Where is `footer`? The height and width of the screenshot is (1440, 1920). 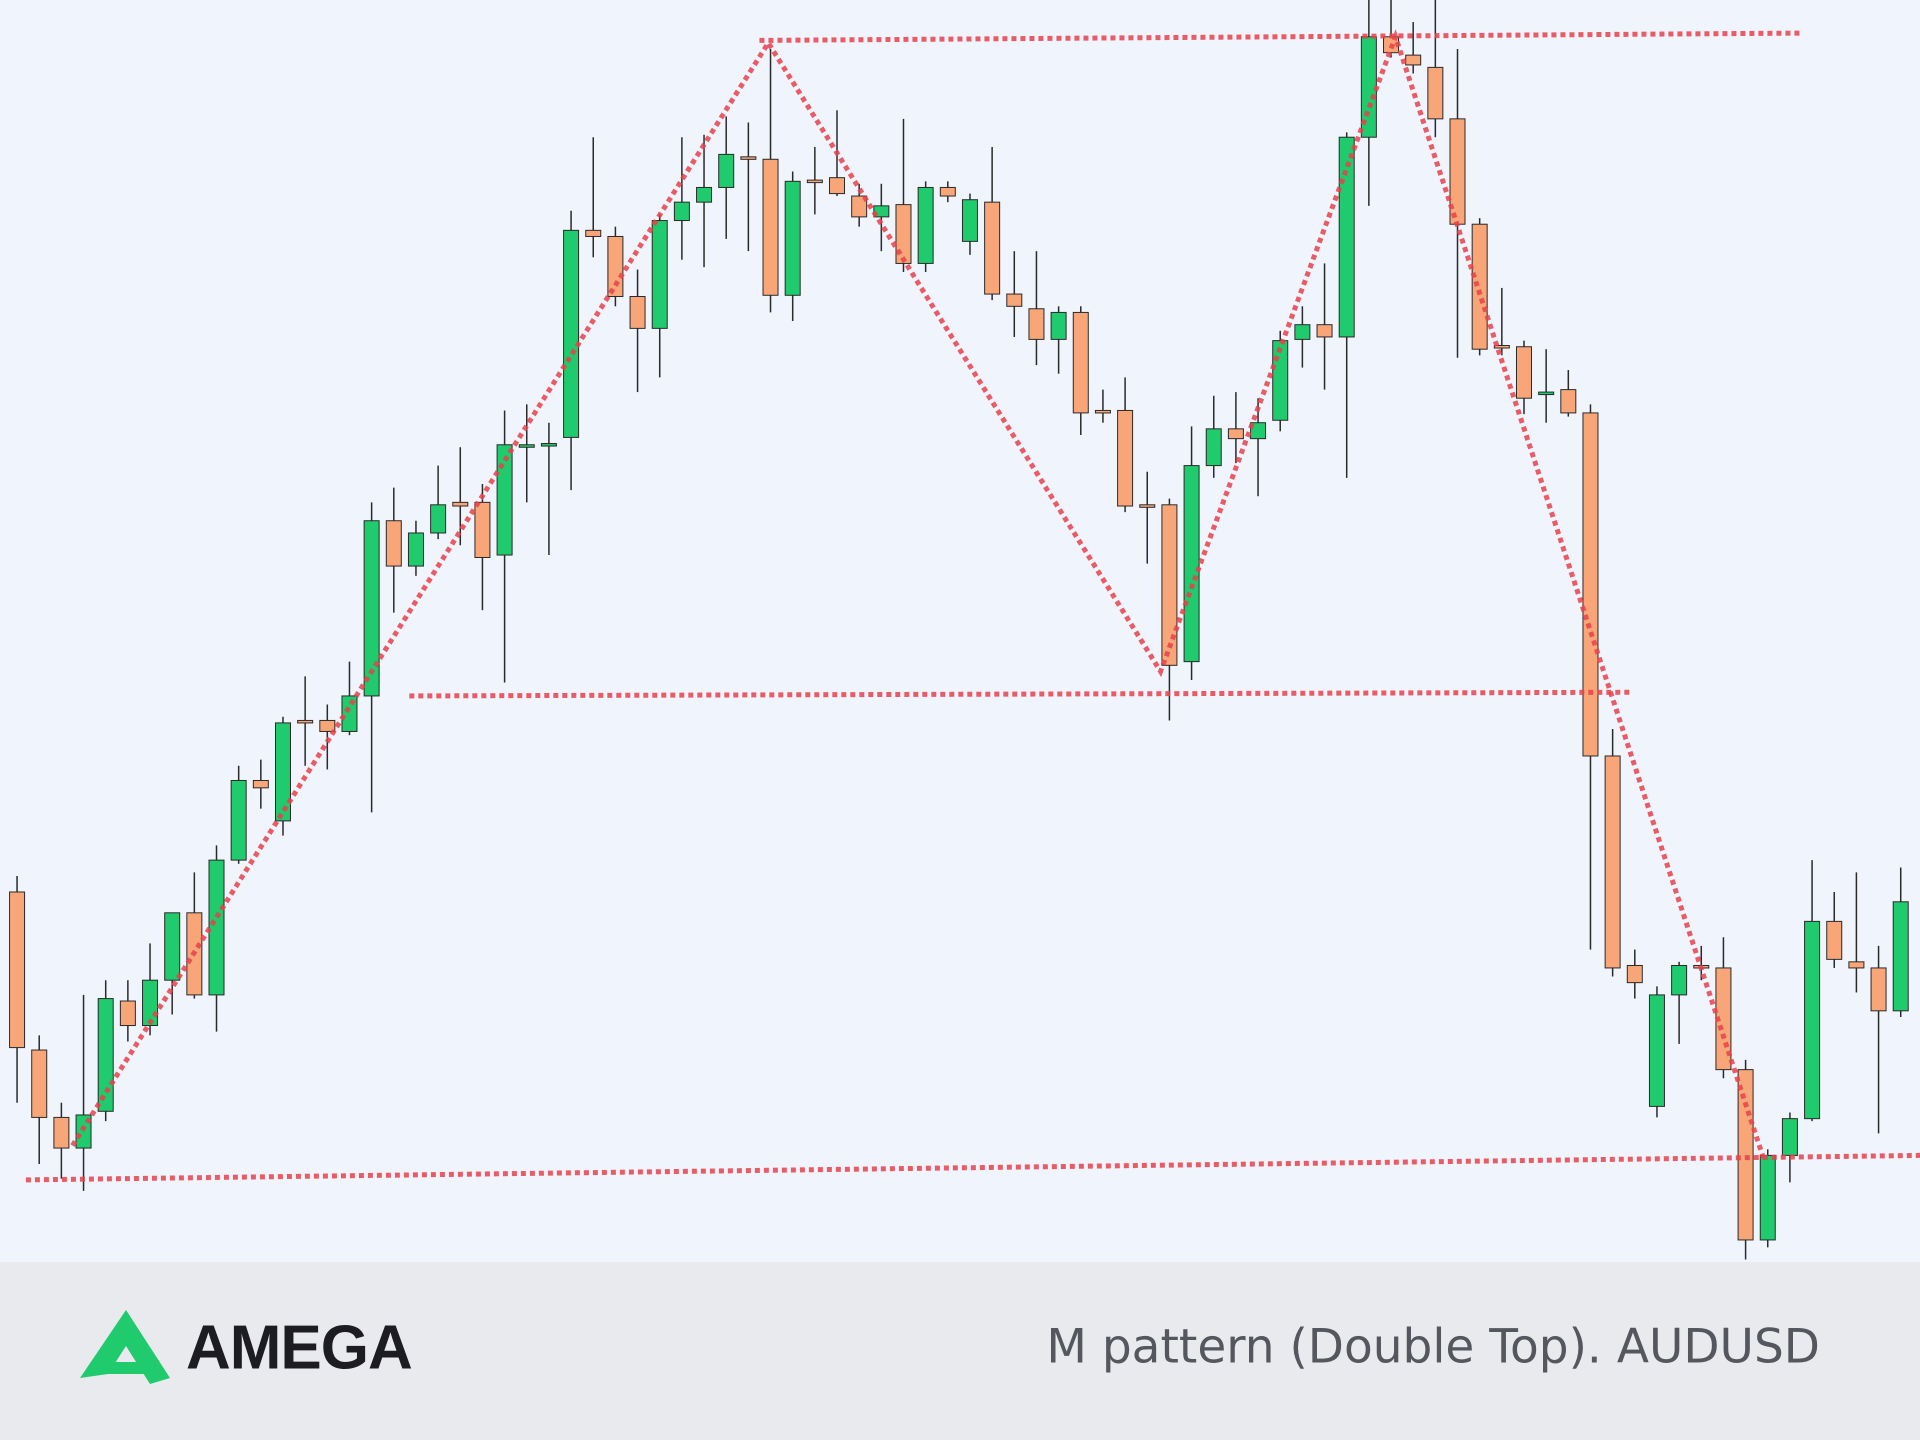
footer is located at coordinates (960, 1351).